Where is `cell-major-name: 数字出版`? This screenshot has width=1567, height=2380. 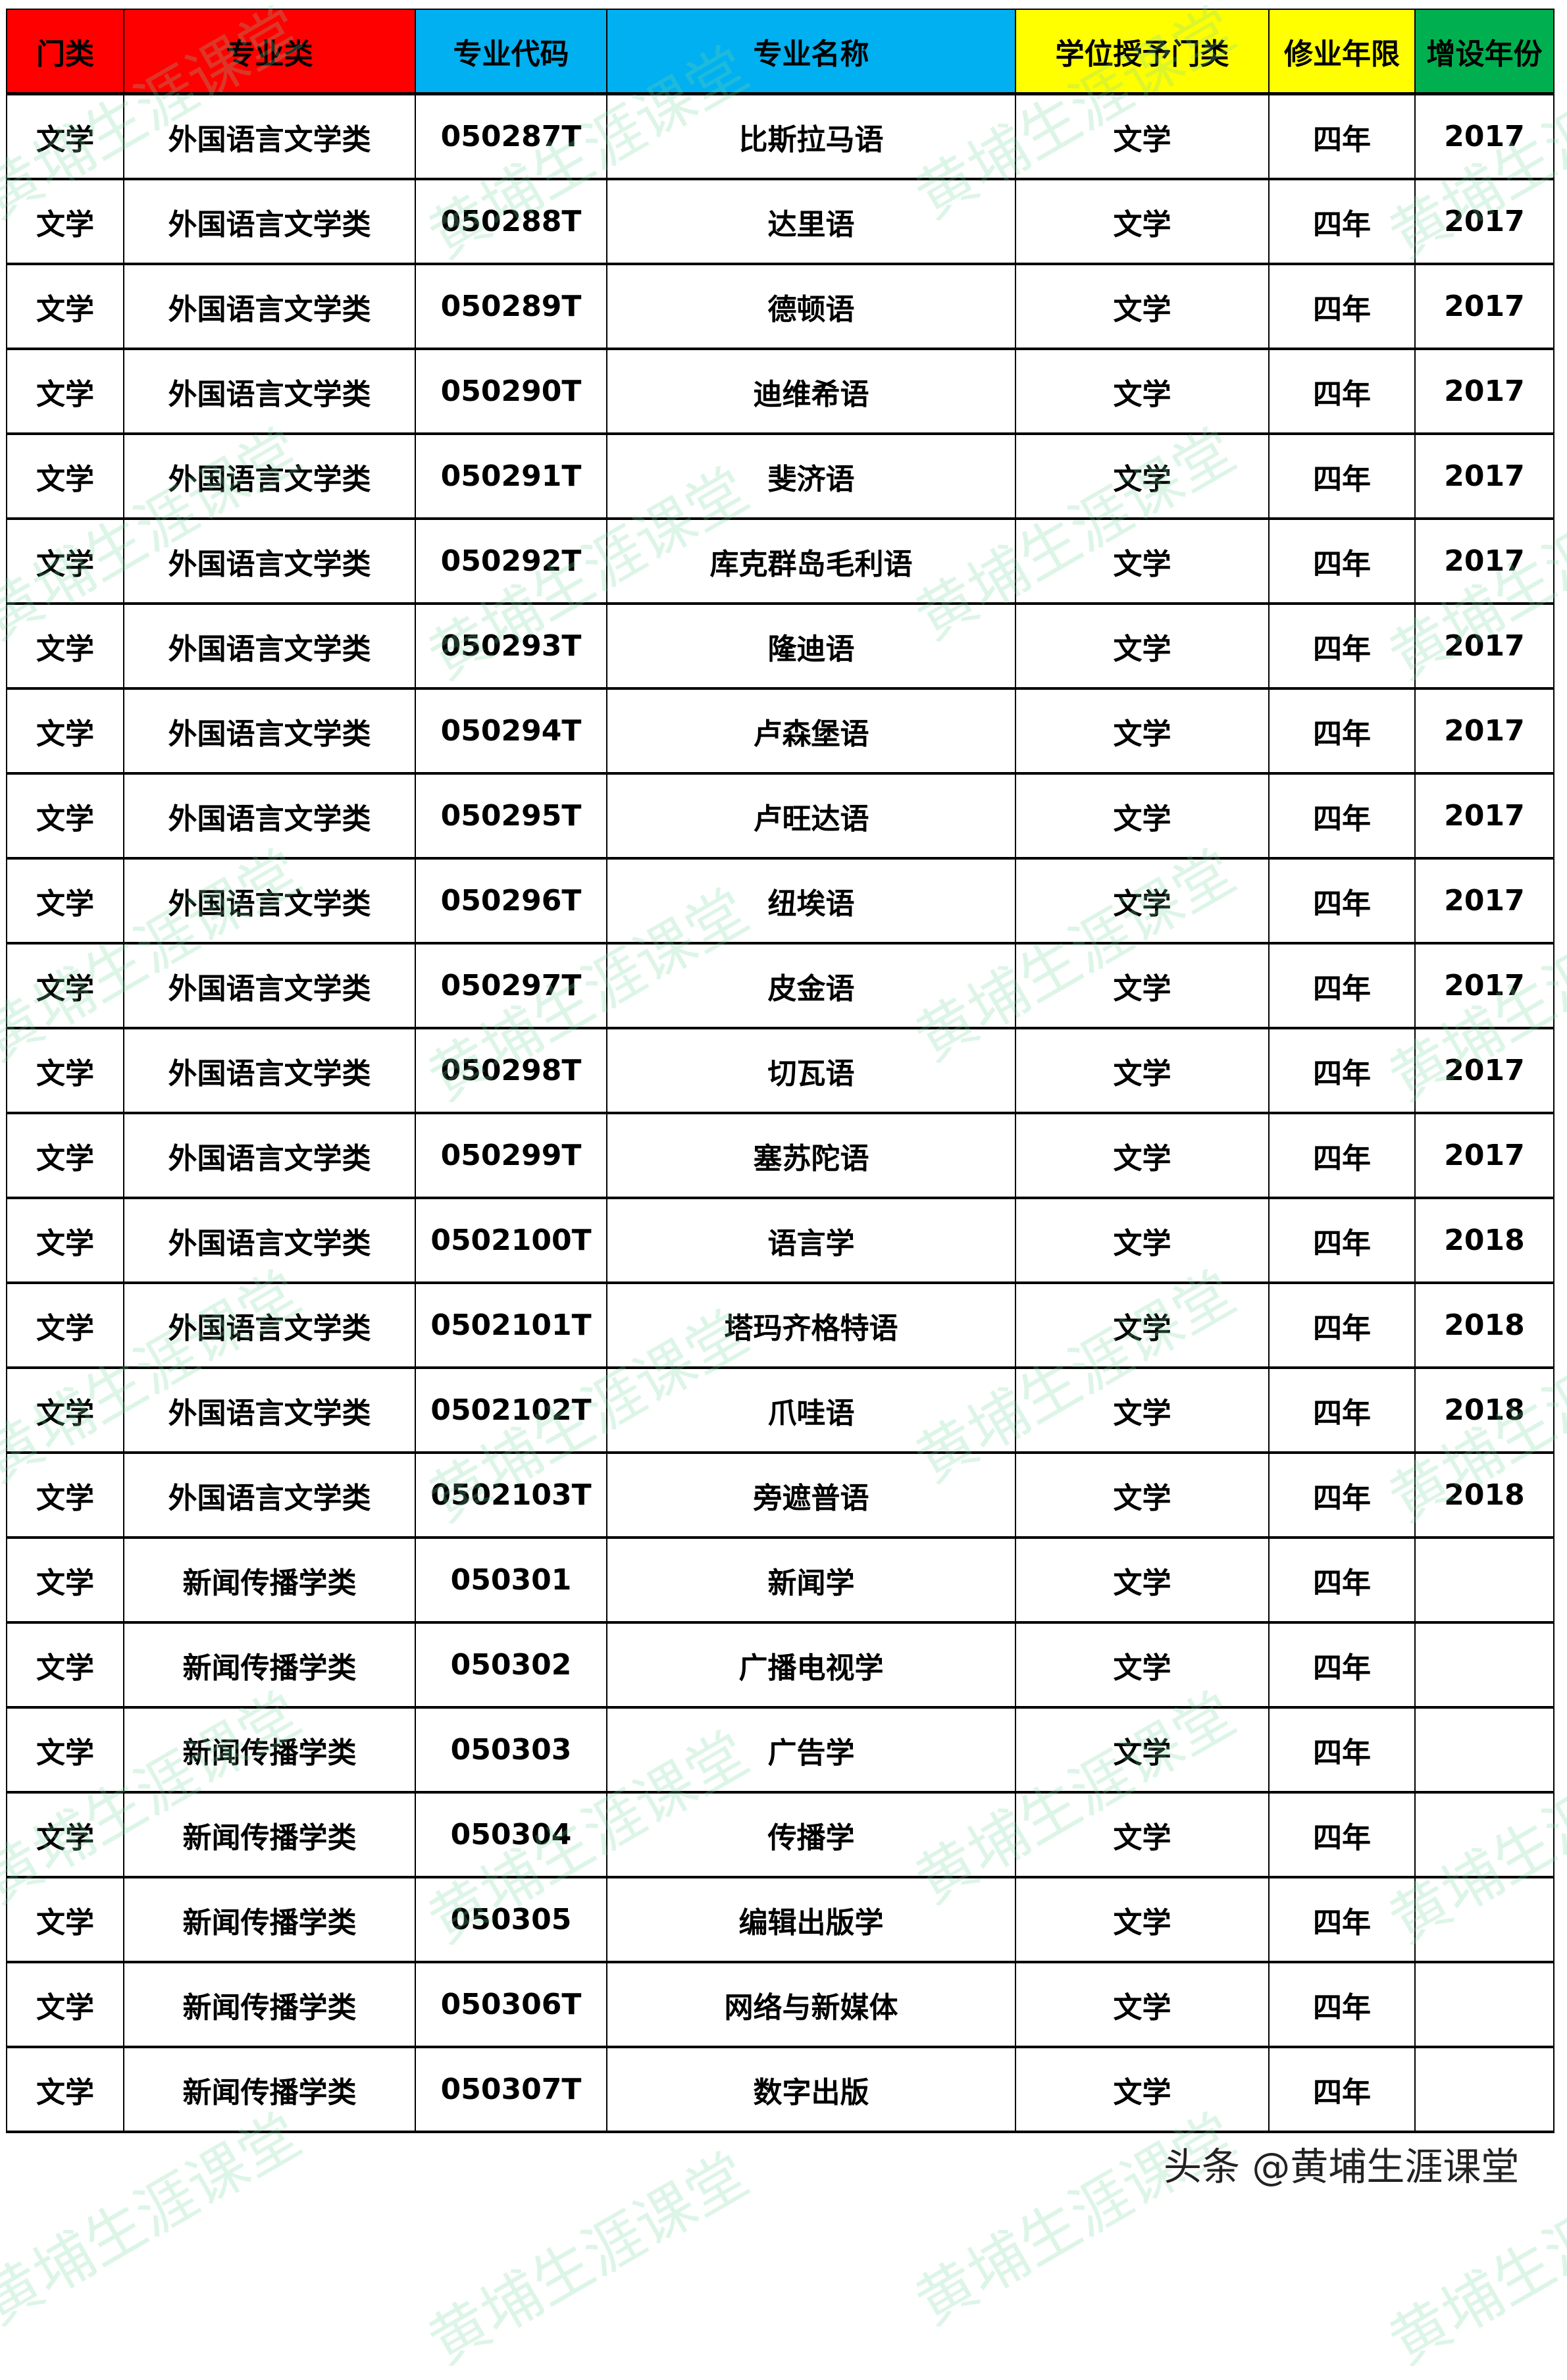
cell-major-name: 数字出版 is located at coordinates (811, 2089).